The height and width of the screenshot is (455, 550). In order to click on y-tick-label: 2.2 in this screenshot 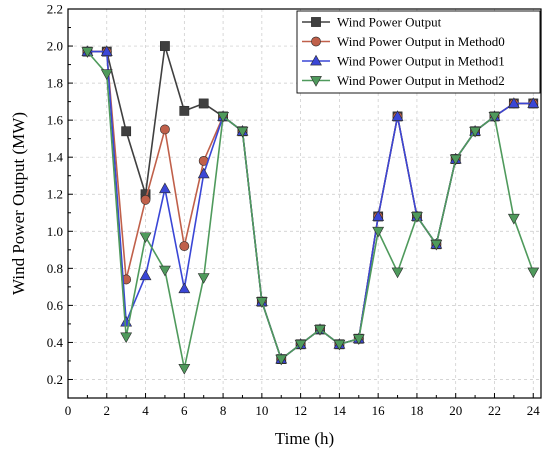, I will do `click(55, 9)`.